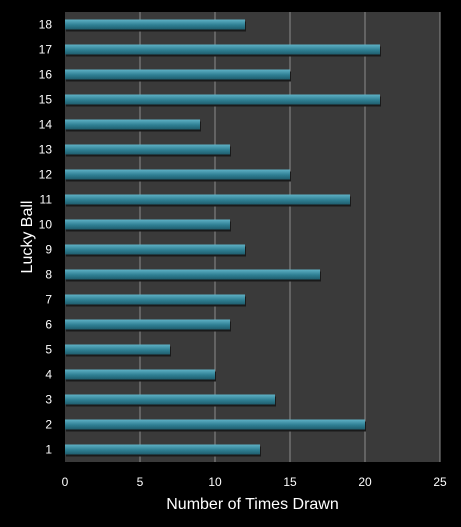 This screenshot has width=461, height=527. I want to click on y-tick-label: 17, so click(46, 50).